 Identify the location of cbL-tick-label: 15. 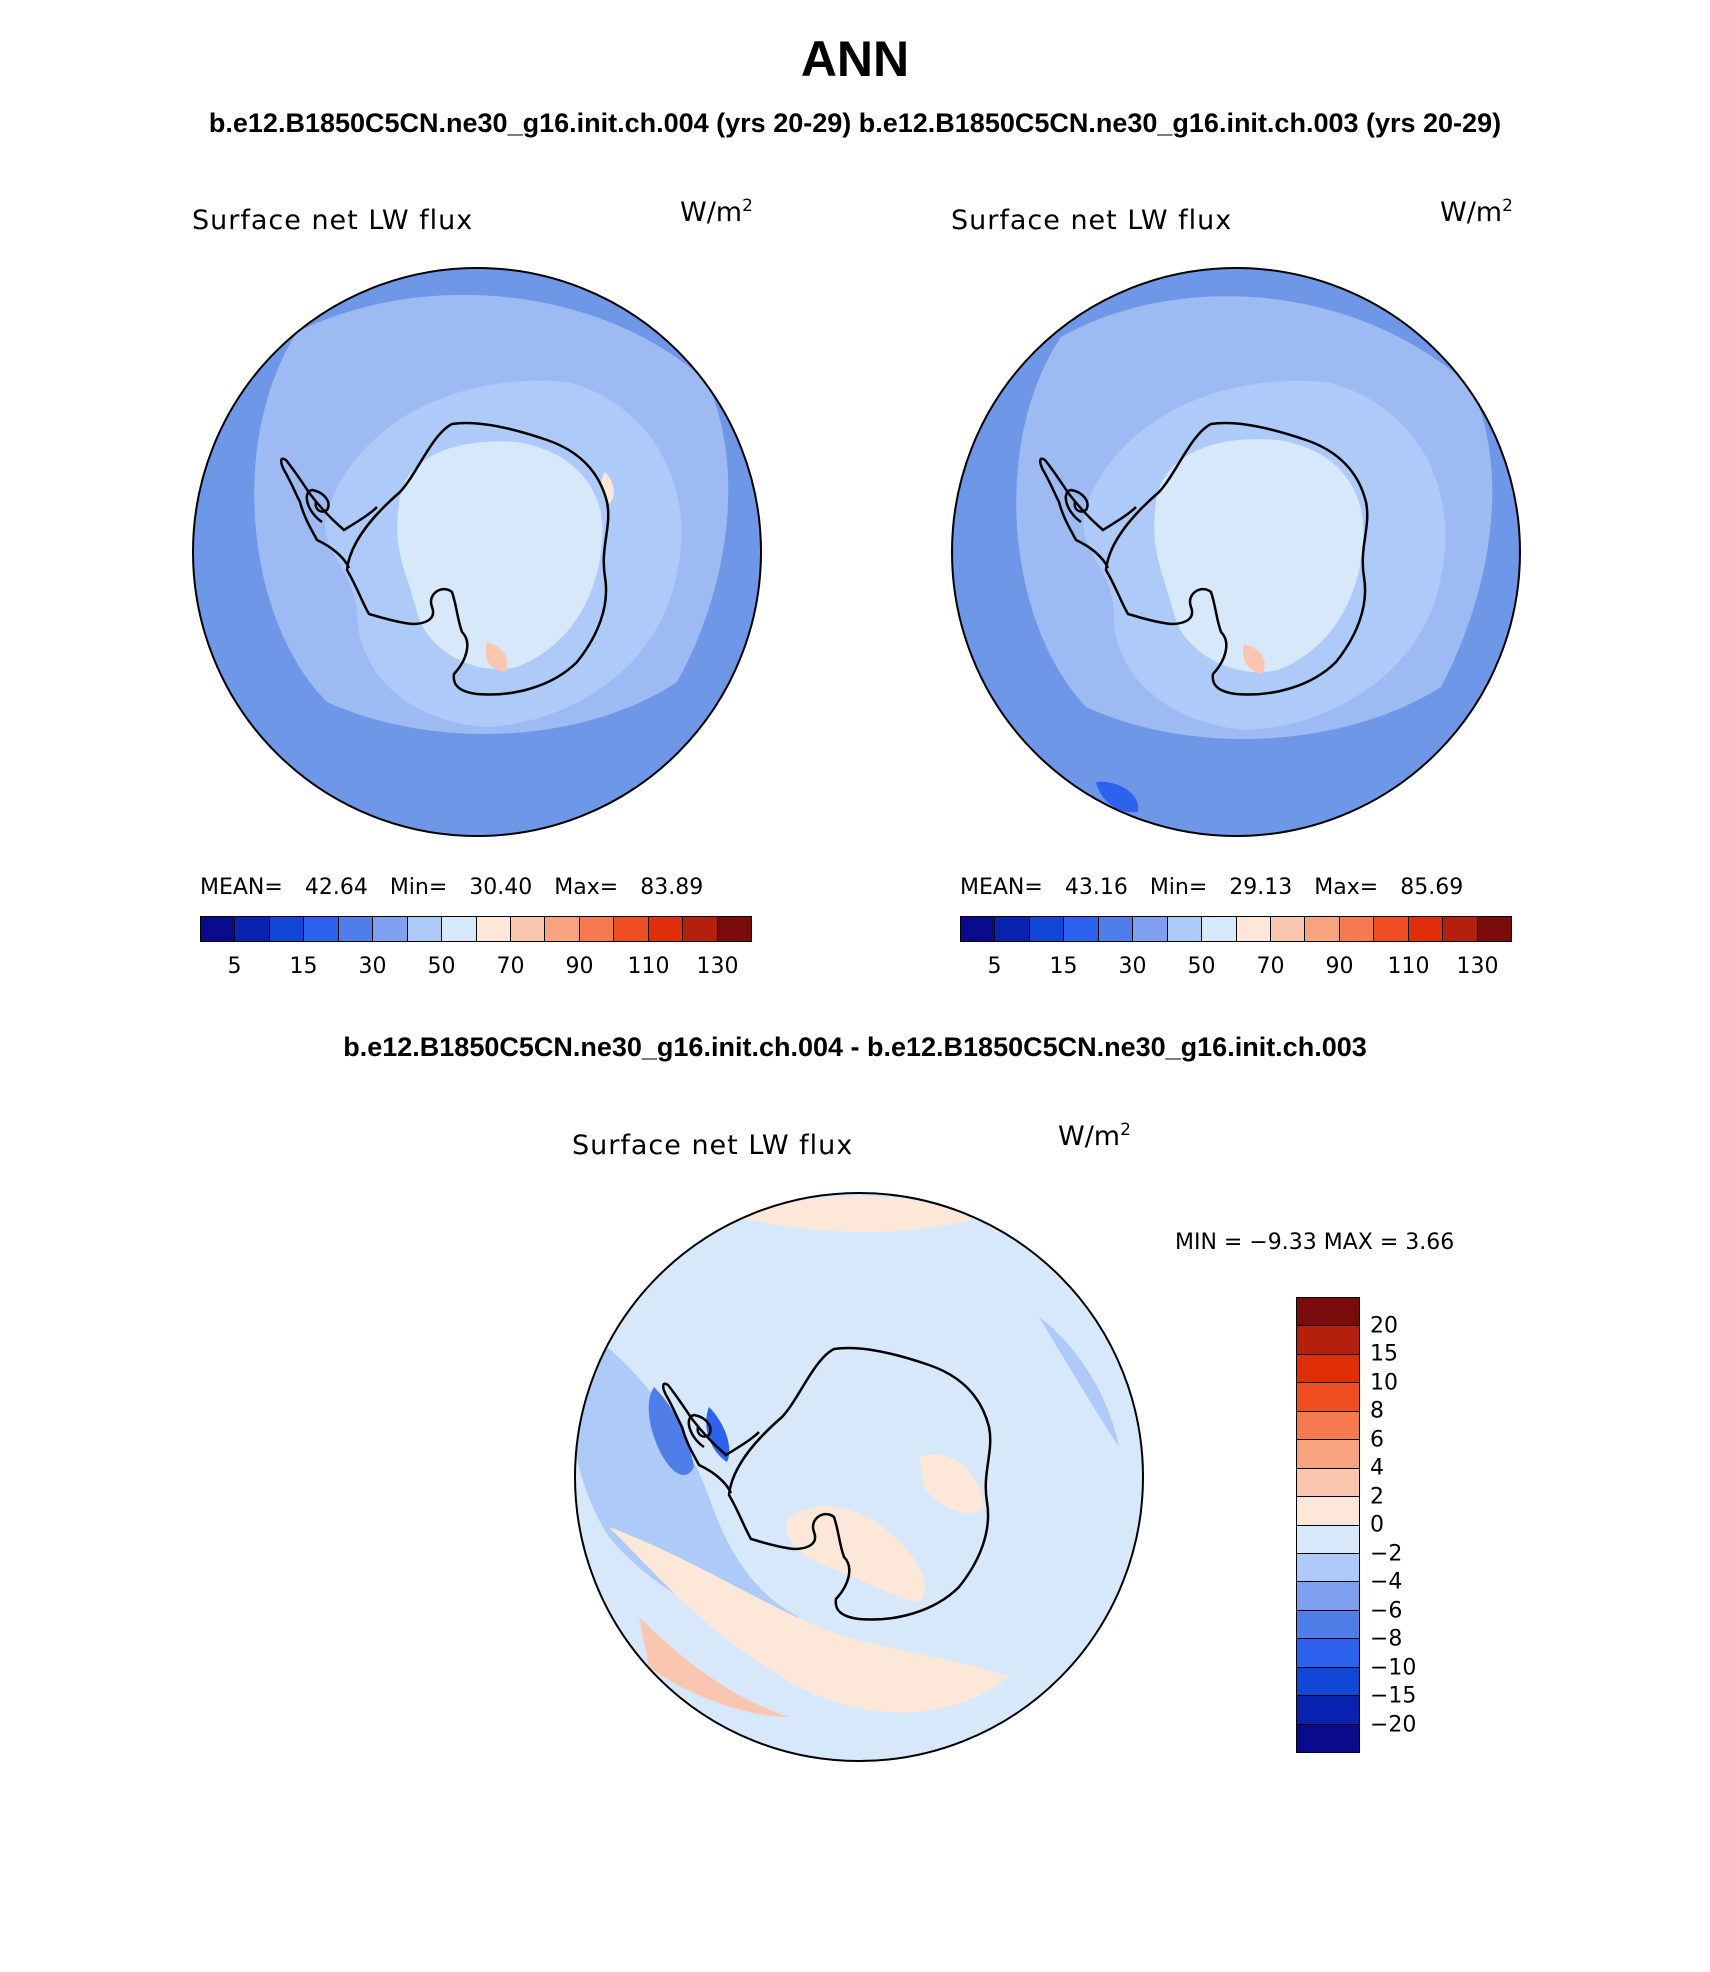
(303, 966).